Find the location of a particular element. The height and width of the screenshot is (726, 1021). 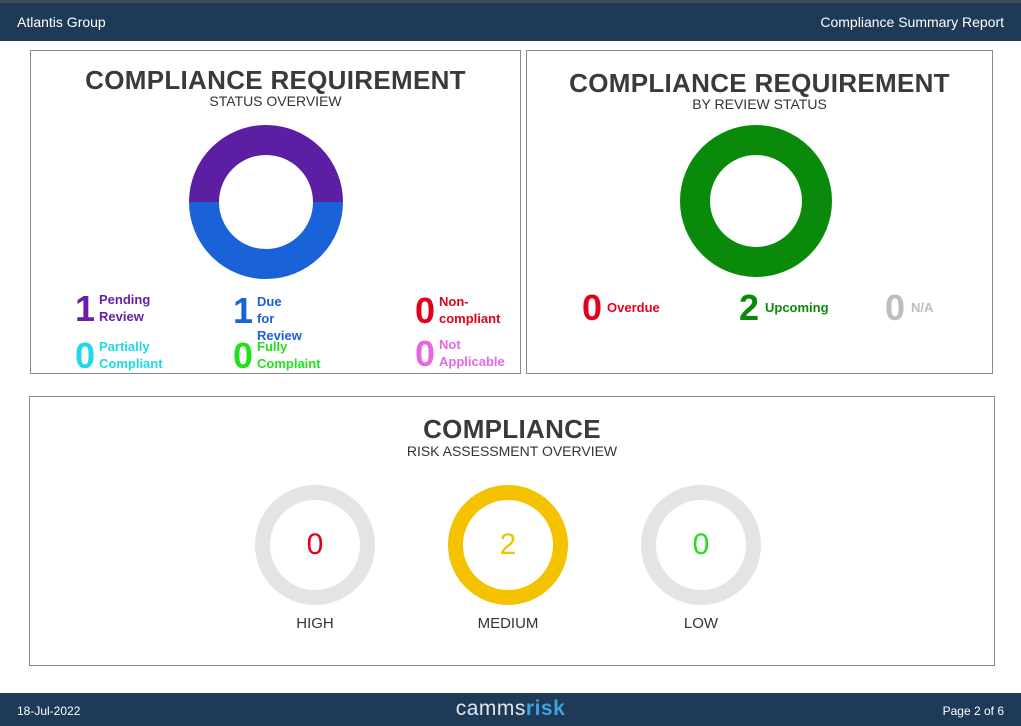

risk-ring-high: 0 is located at coordinates (315, 545).